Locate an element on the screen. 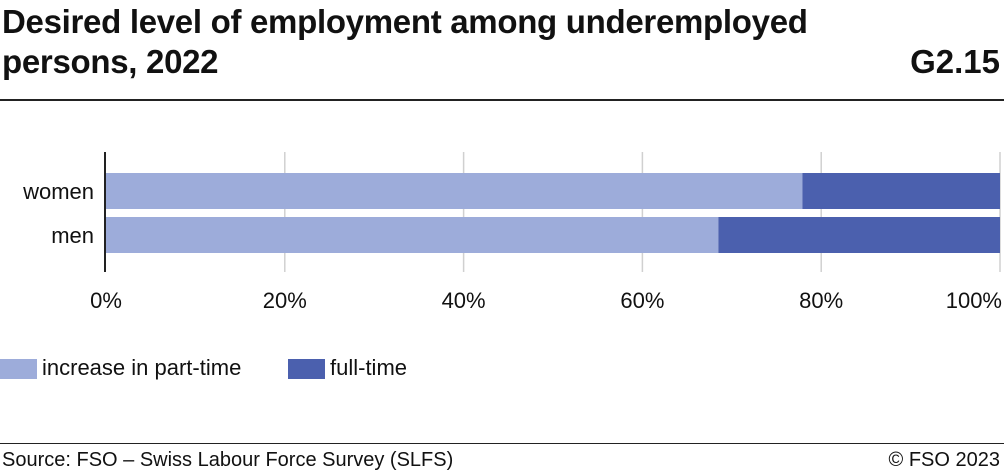 This screenshot has width=1004, height=472. x-tick-label-80: 80% is located at coordinates (821, 300).